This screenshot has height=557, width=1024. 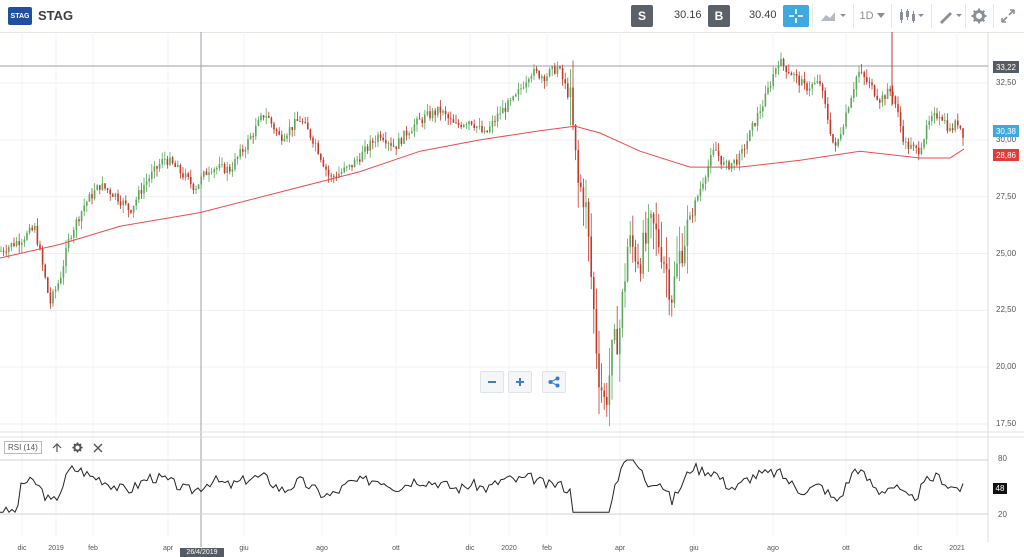 What do you see at coordinates (911, 16) in the screenshot?
I see `indicators-button` at bounding box center [911, 16].